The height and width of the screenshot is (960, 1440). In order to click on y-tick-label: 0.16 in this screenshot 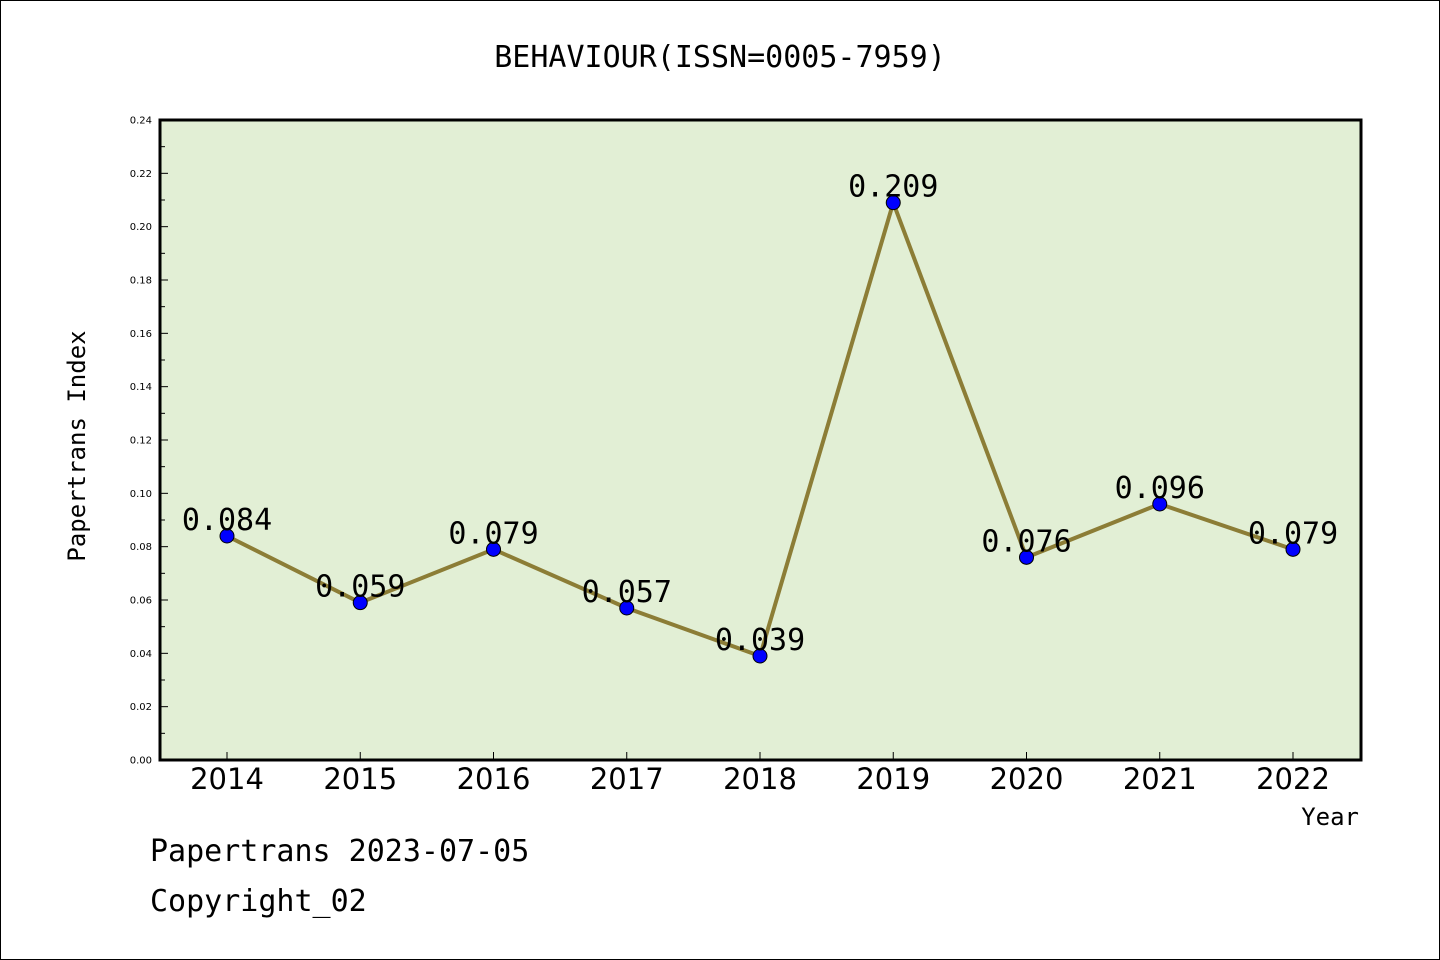, I will do `click(141, 334)`.